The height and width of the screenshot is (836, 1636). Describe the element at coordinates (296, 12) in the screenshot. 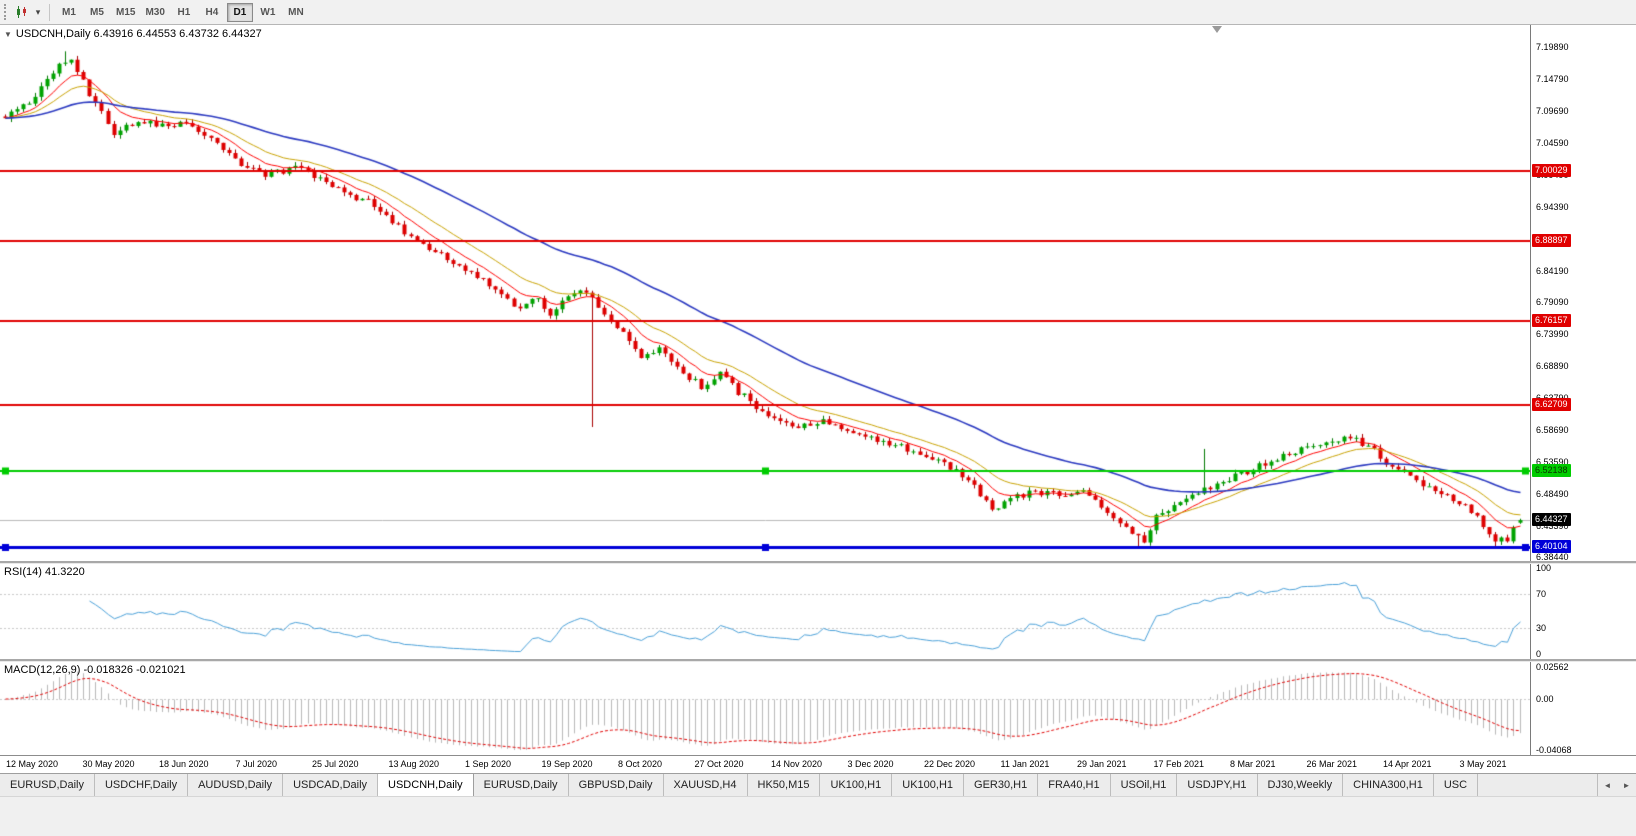

I see `timeframe-button-mn: MN` at that location.